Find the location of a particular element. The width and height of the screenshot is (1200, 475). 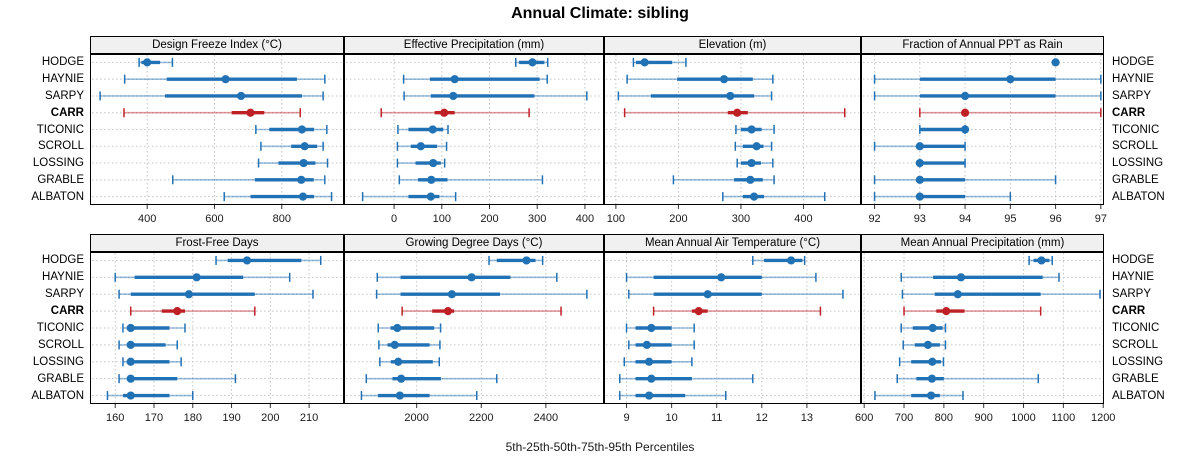

panel-fraction-ppt-rain: 92 93 94 95 96 97 is located at coordinates (984, 139).